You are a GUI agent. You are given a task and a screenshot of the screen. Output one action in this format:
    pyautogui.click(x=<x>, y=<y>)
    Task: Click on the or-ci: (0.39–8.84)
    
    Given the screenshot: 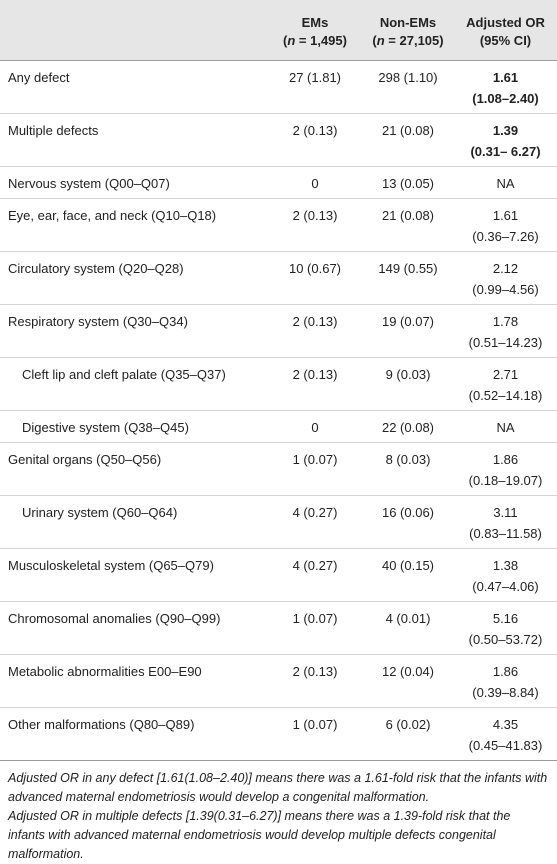 What is the action you would take?
    pyautogui.click(x=505, y=692)
    